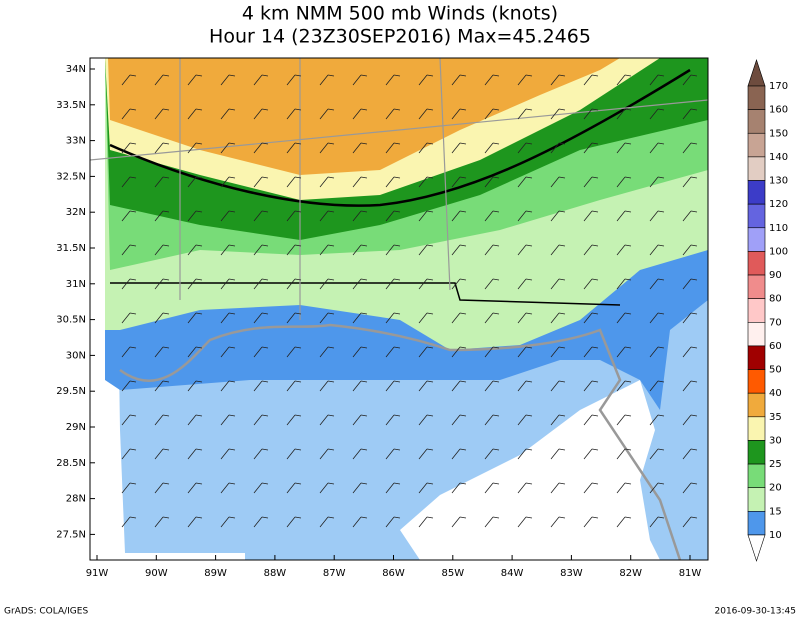 The height and width of the screenshot is (622, 800). Describe the element at coordinates (71, 391) in the screenshot. I see `lat-label: 29.5N` at that location.